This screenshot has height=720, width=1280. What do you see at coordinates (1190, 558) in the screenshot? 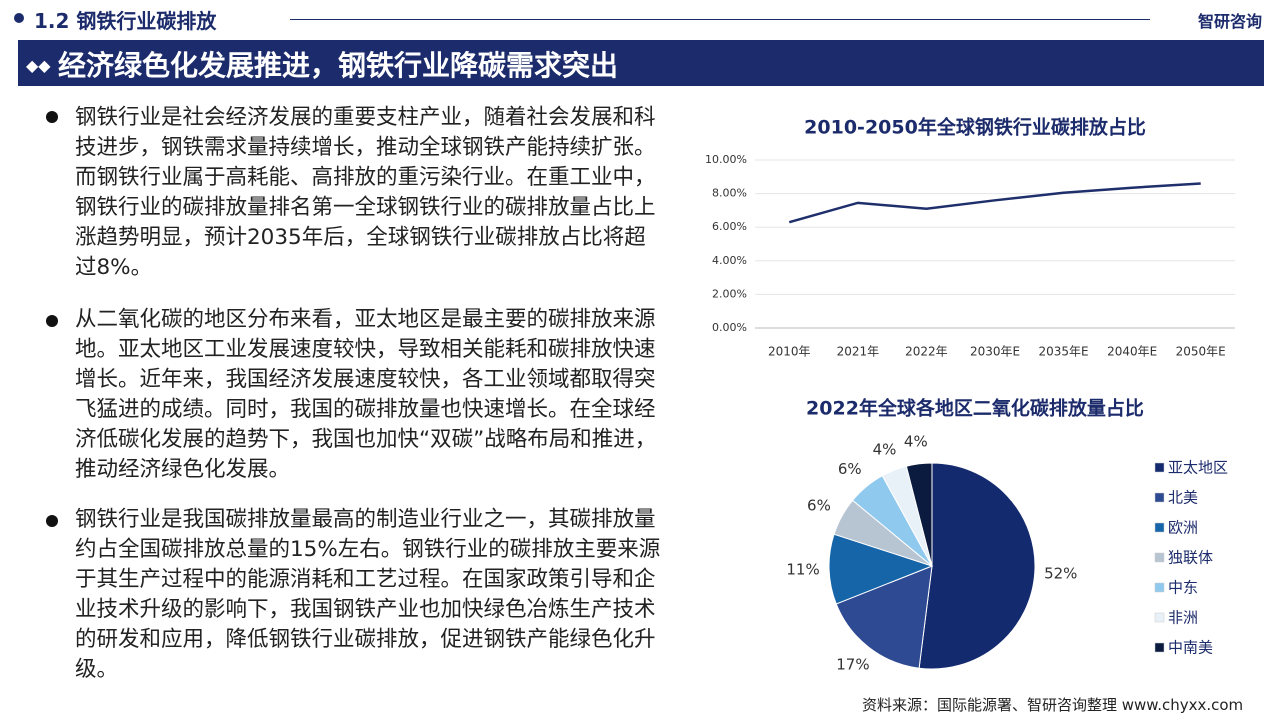
I see `legend-label: 独联体` at bounding box center [1190, 558].